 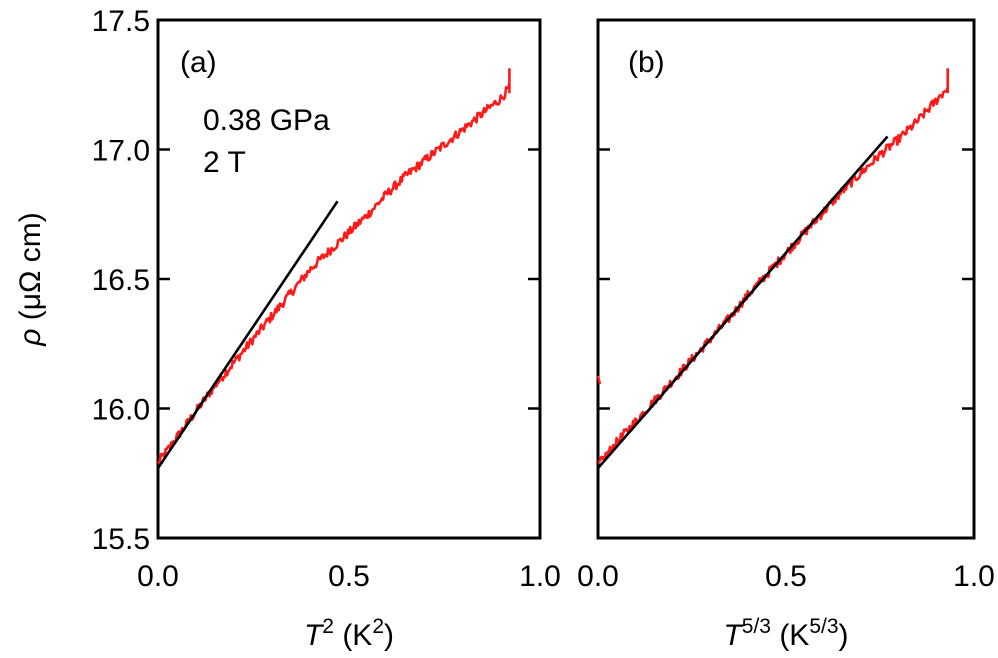 I want to click on y-axis-symbol: ρ, so click(x=30, y=338).